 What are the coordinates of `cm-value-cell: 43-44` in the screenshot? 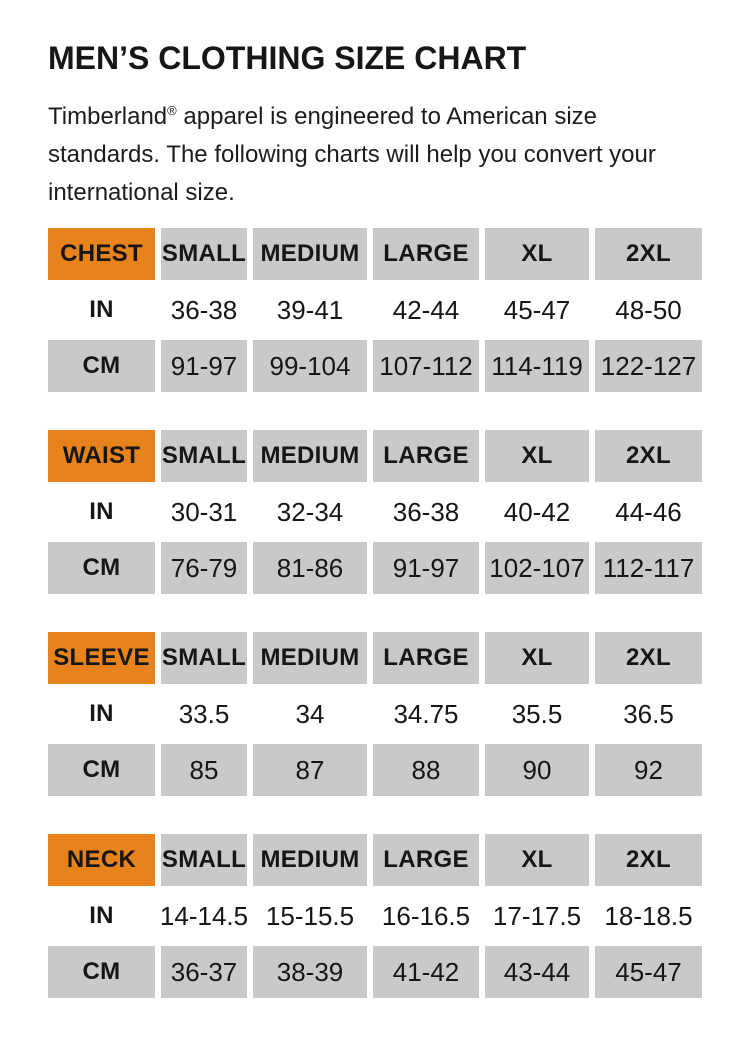 It's located at (537, 972).